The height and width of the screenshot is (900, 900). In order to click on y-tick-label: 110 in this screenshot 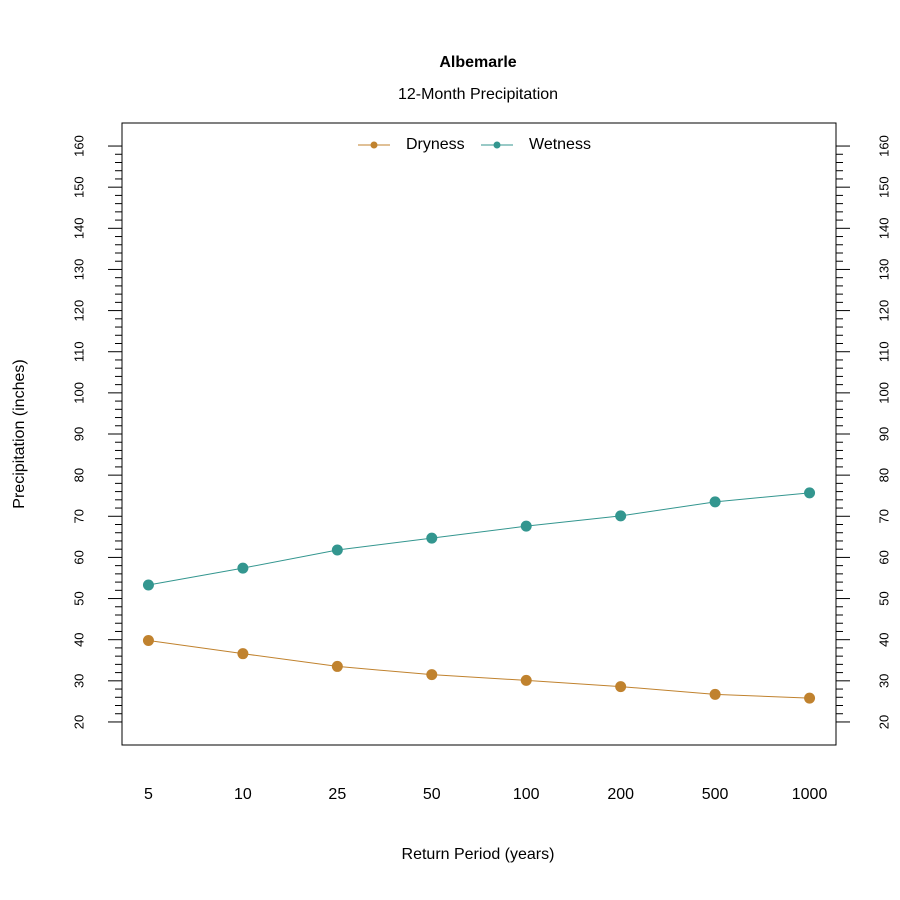, I will do `click(78, 351)`.